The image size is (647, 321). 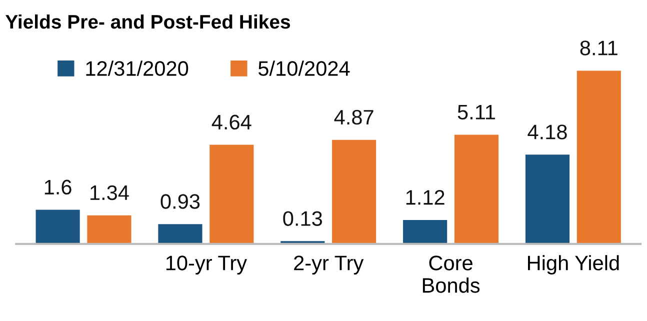 What do you see at coordinates (148, 21) in the screenshot?
I see `chart-title: Yields Pre- and Post-Fed Hikes` at bounding box center [148, 21].